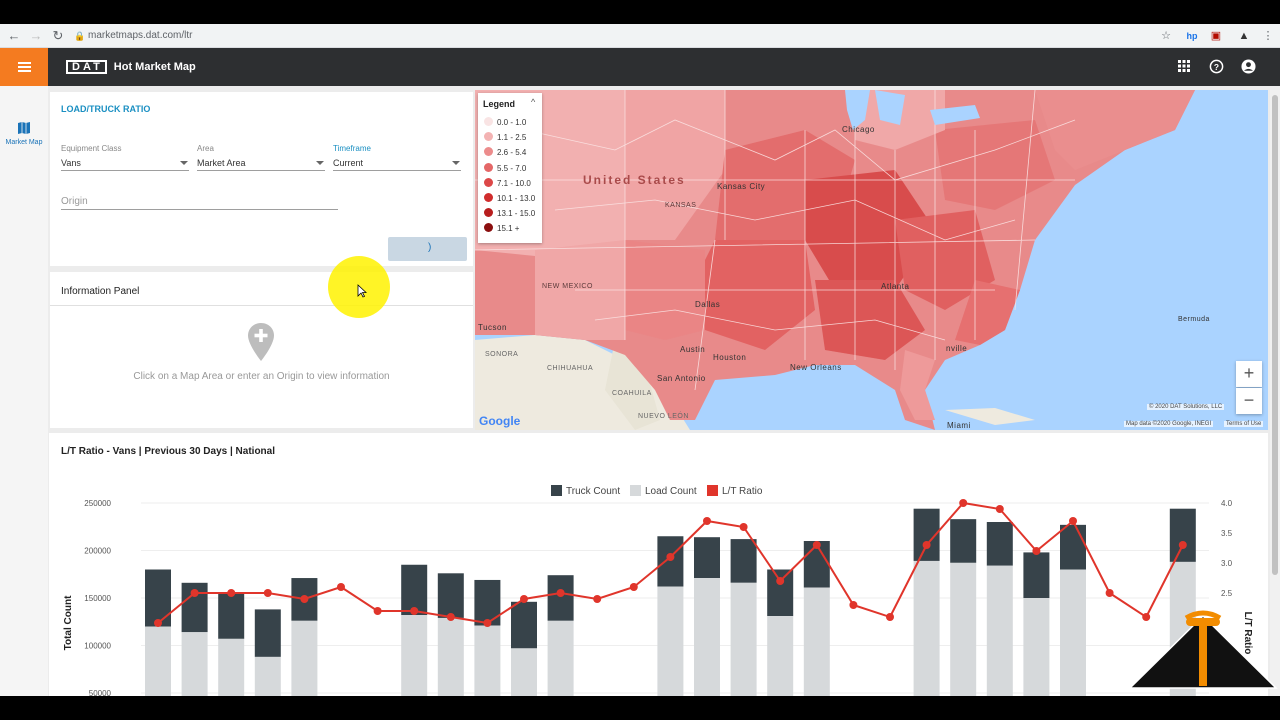  What do you see at coordinates (1169, 424) in the screenshot?
I see `map-attribution: Map data ©2020 Google, INEGI` at bounding box center [1169, 424].